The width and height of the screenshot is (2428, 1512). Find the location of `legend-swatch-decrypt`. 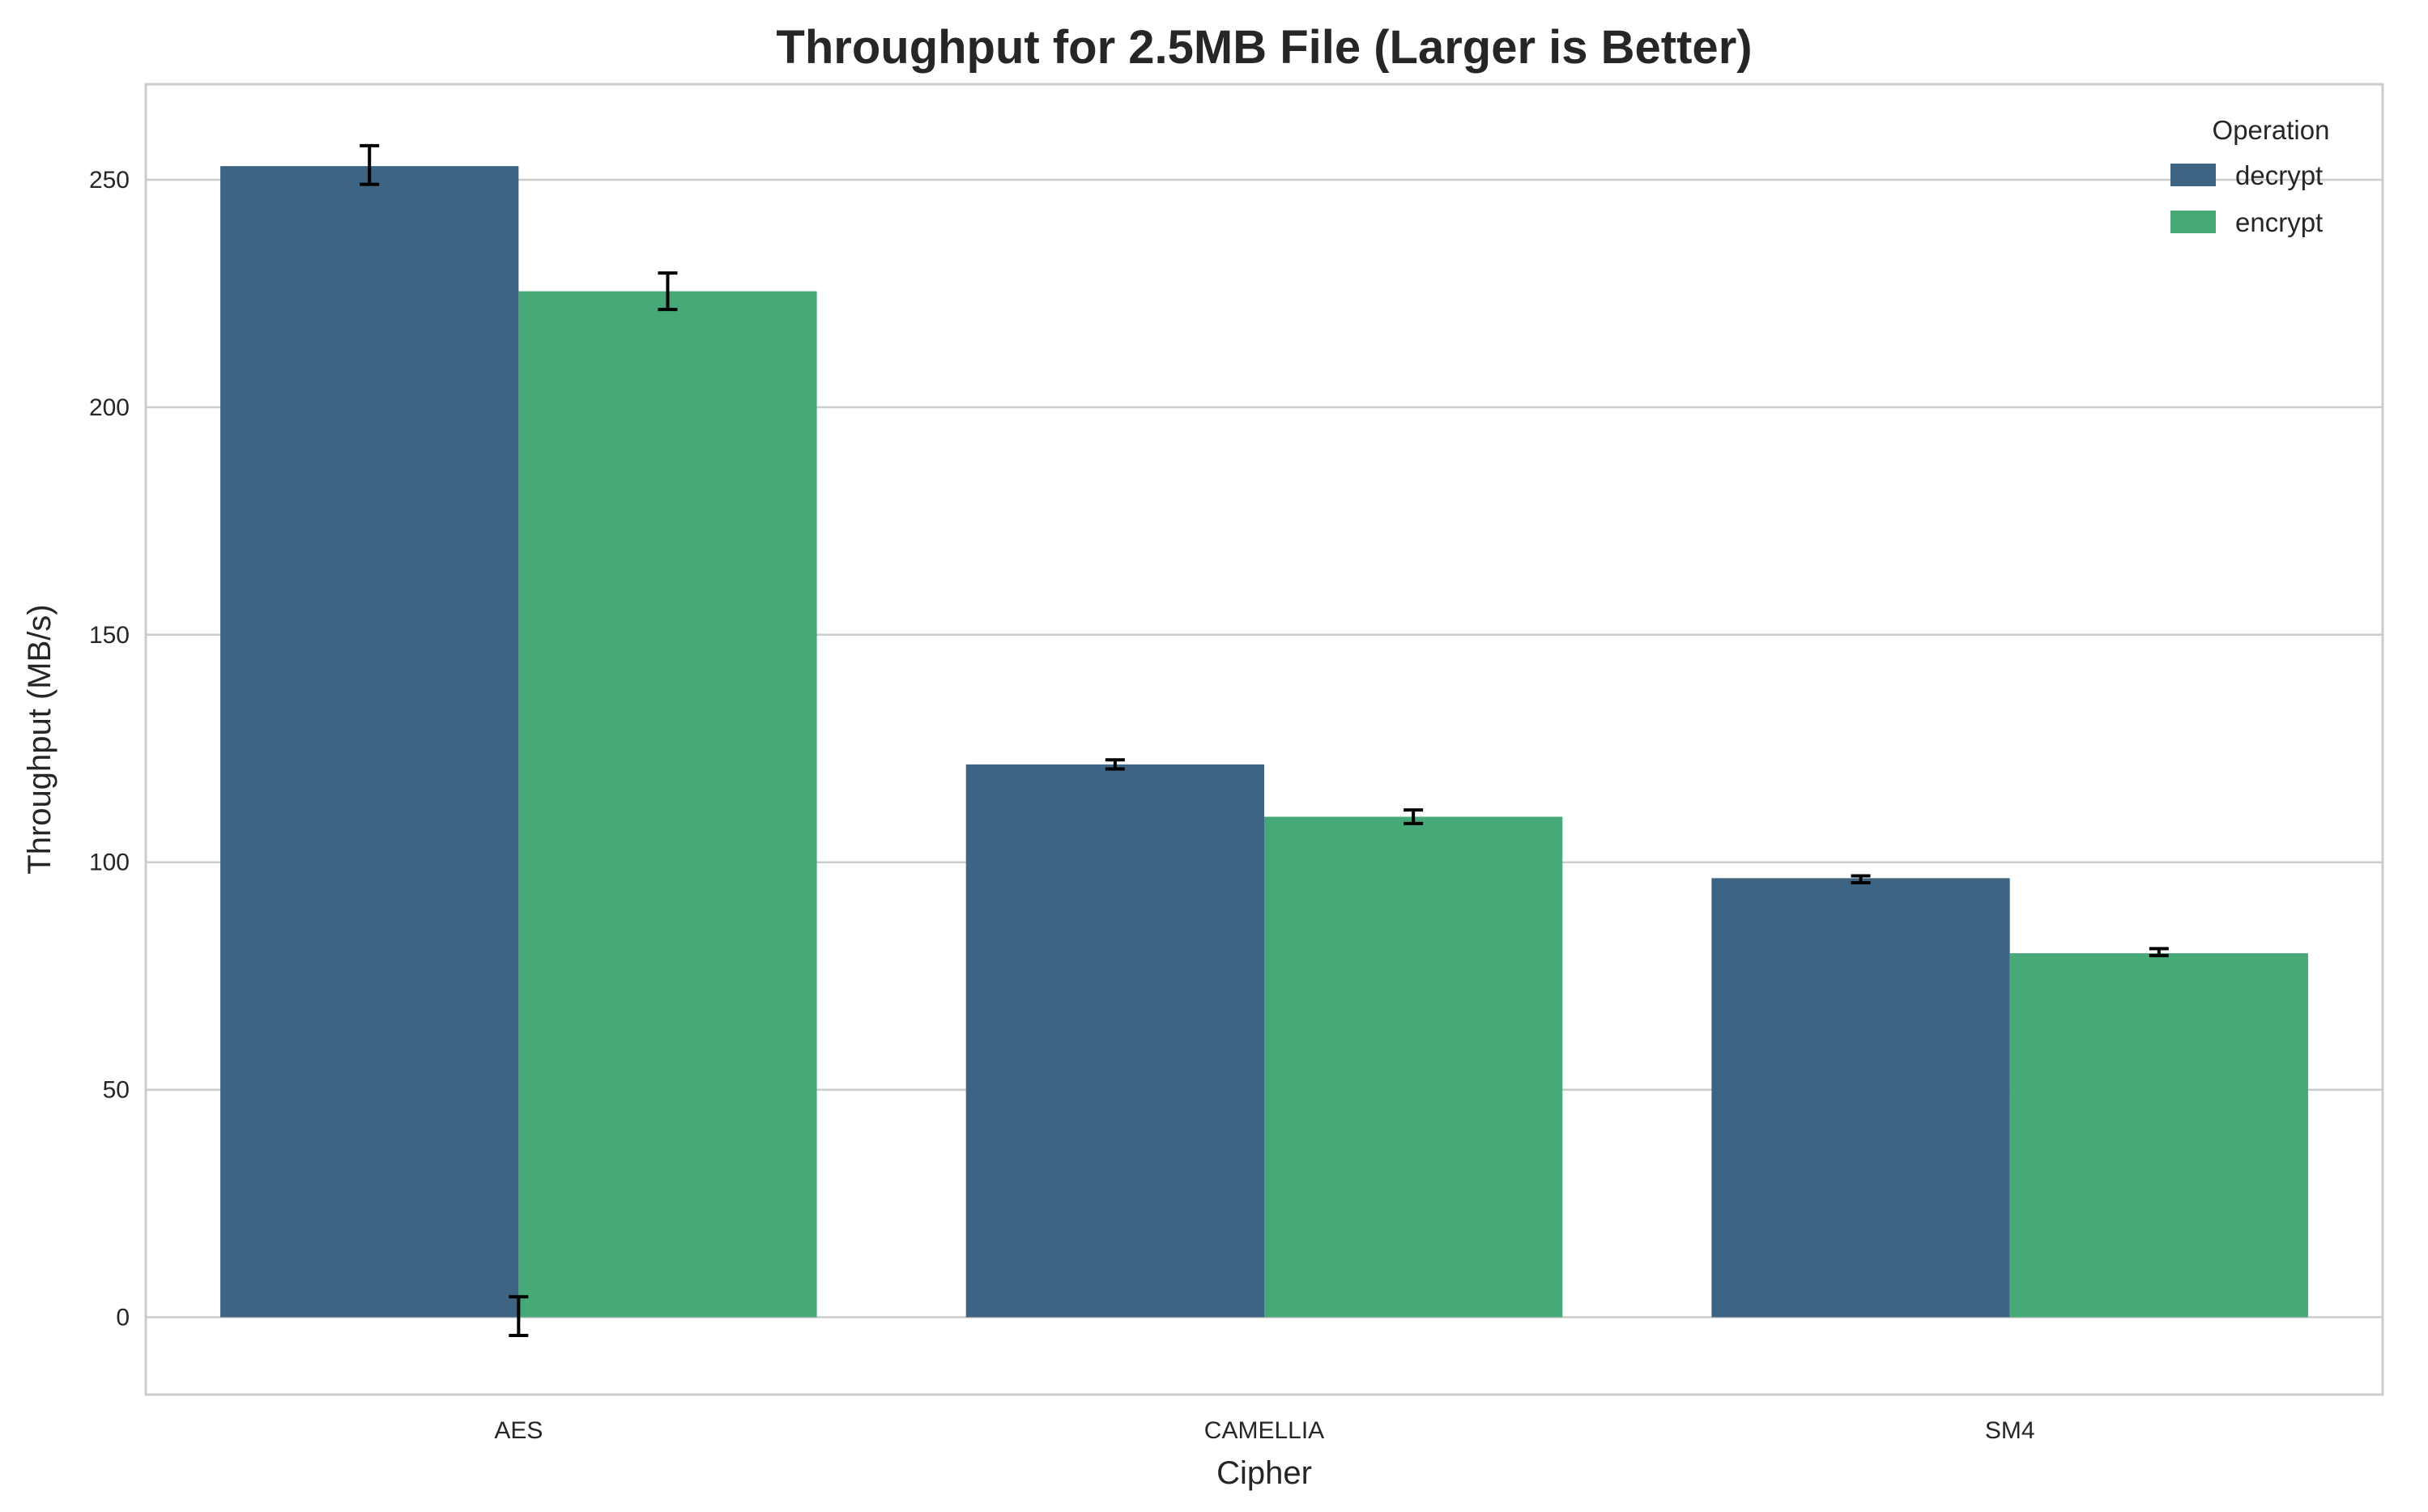

legend-swatch-decrypt is located at coordinates (2193, 175).